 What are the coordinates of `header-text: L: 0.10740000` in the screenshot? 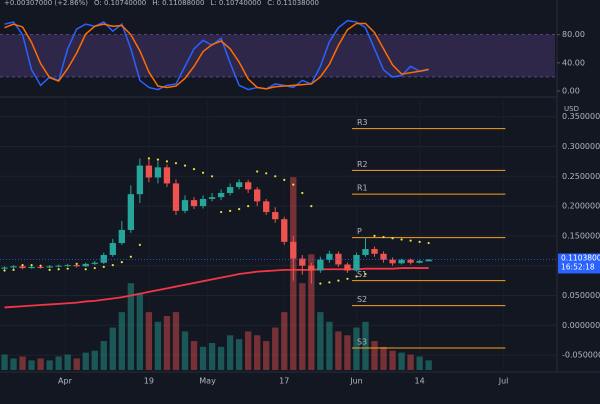 It's located at (235, 3).